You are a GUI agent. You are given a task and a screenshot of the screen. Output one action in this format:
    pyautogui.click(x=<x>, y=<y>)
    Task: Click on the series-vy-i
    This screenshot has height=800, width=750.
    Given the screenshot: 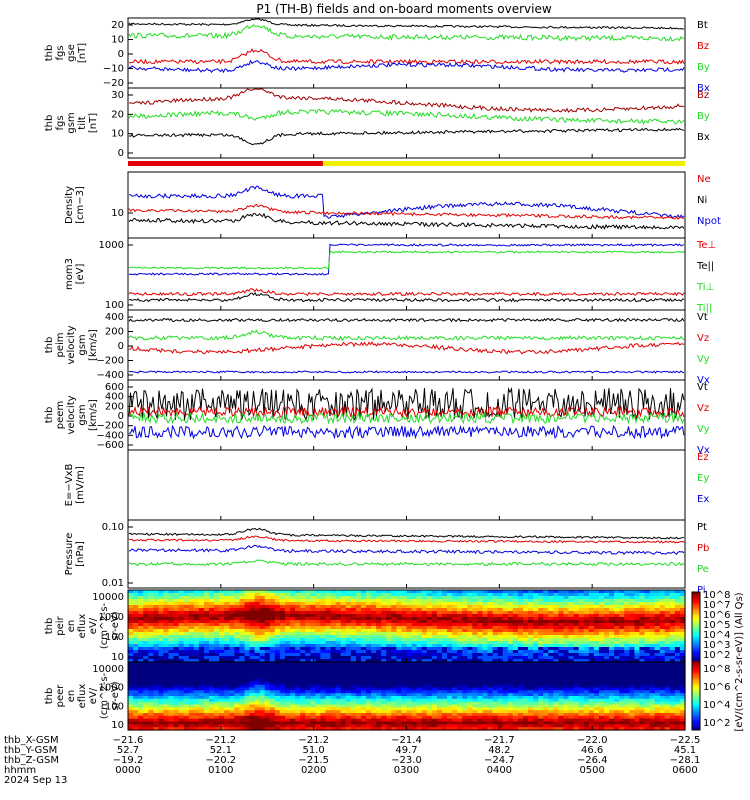 What is the action you would take?
    pyautogui.click(x=406, y=335)
    